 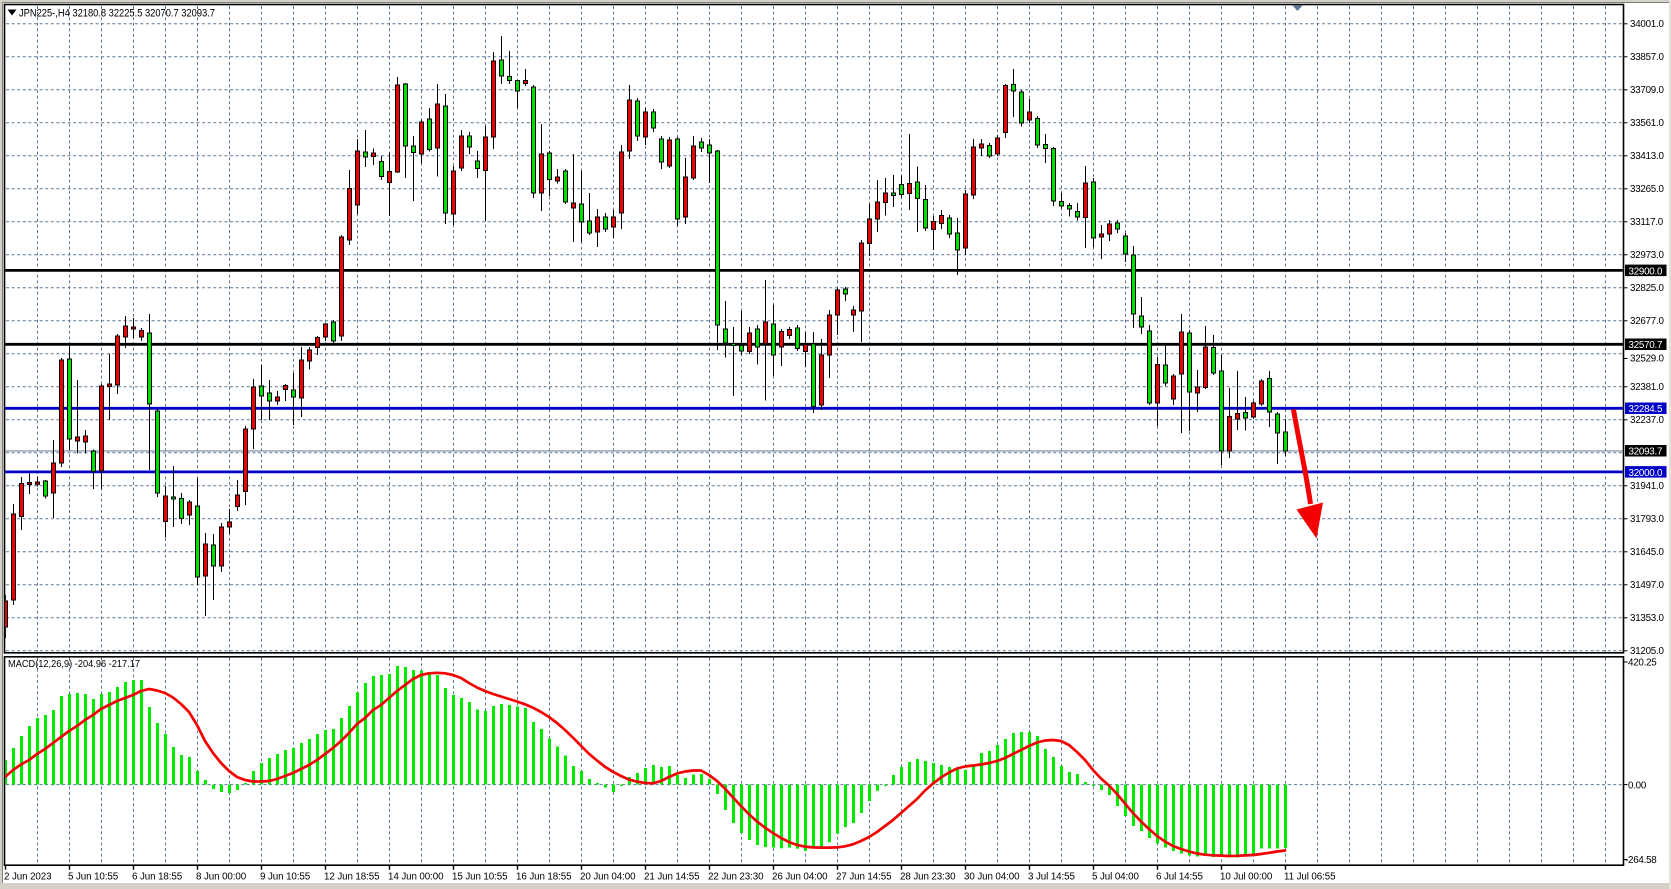 What do you see at coordinates (1647, 255) in the screenshot?
I see `svg-text: 32973.0` at bounding box center [1647, 255].